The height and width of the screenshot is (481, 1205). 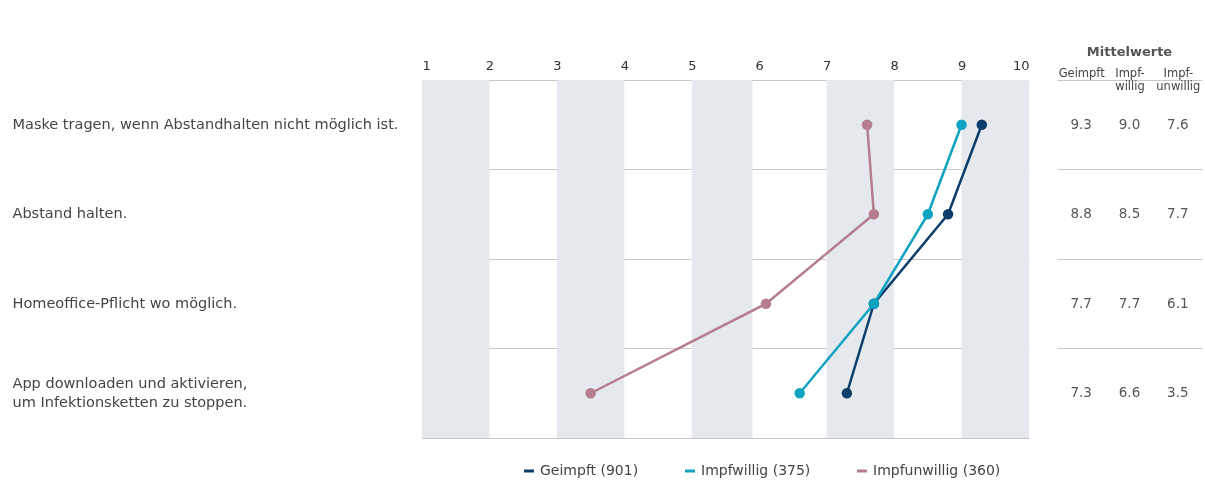 What do you see at coordinates (1129, 392) in the screenshot?
I see `data-label: 6.6` at bounding box center [1129, 392].